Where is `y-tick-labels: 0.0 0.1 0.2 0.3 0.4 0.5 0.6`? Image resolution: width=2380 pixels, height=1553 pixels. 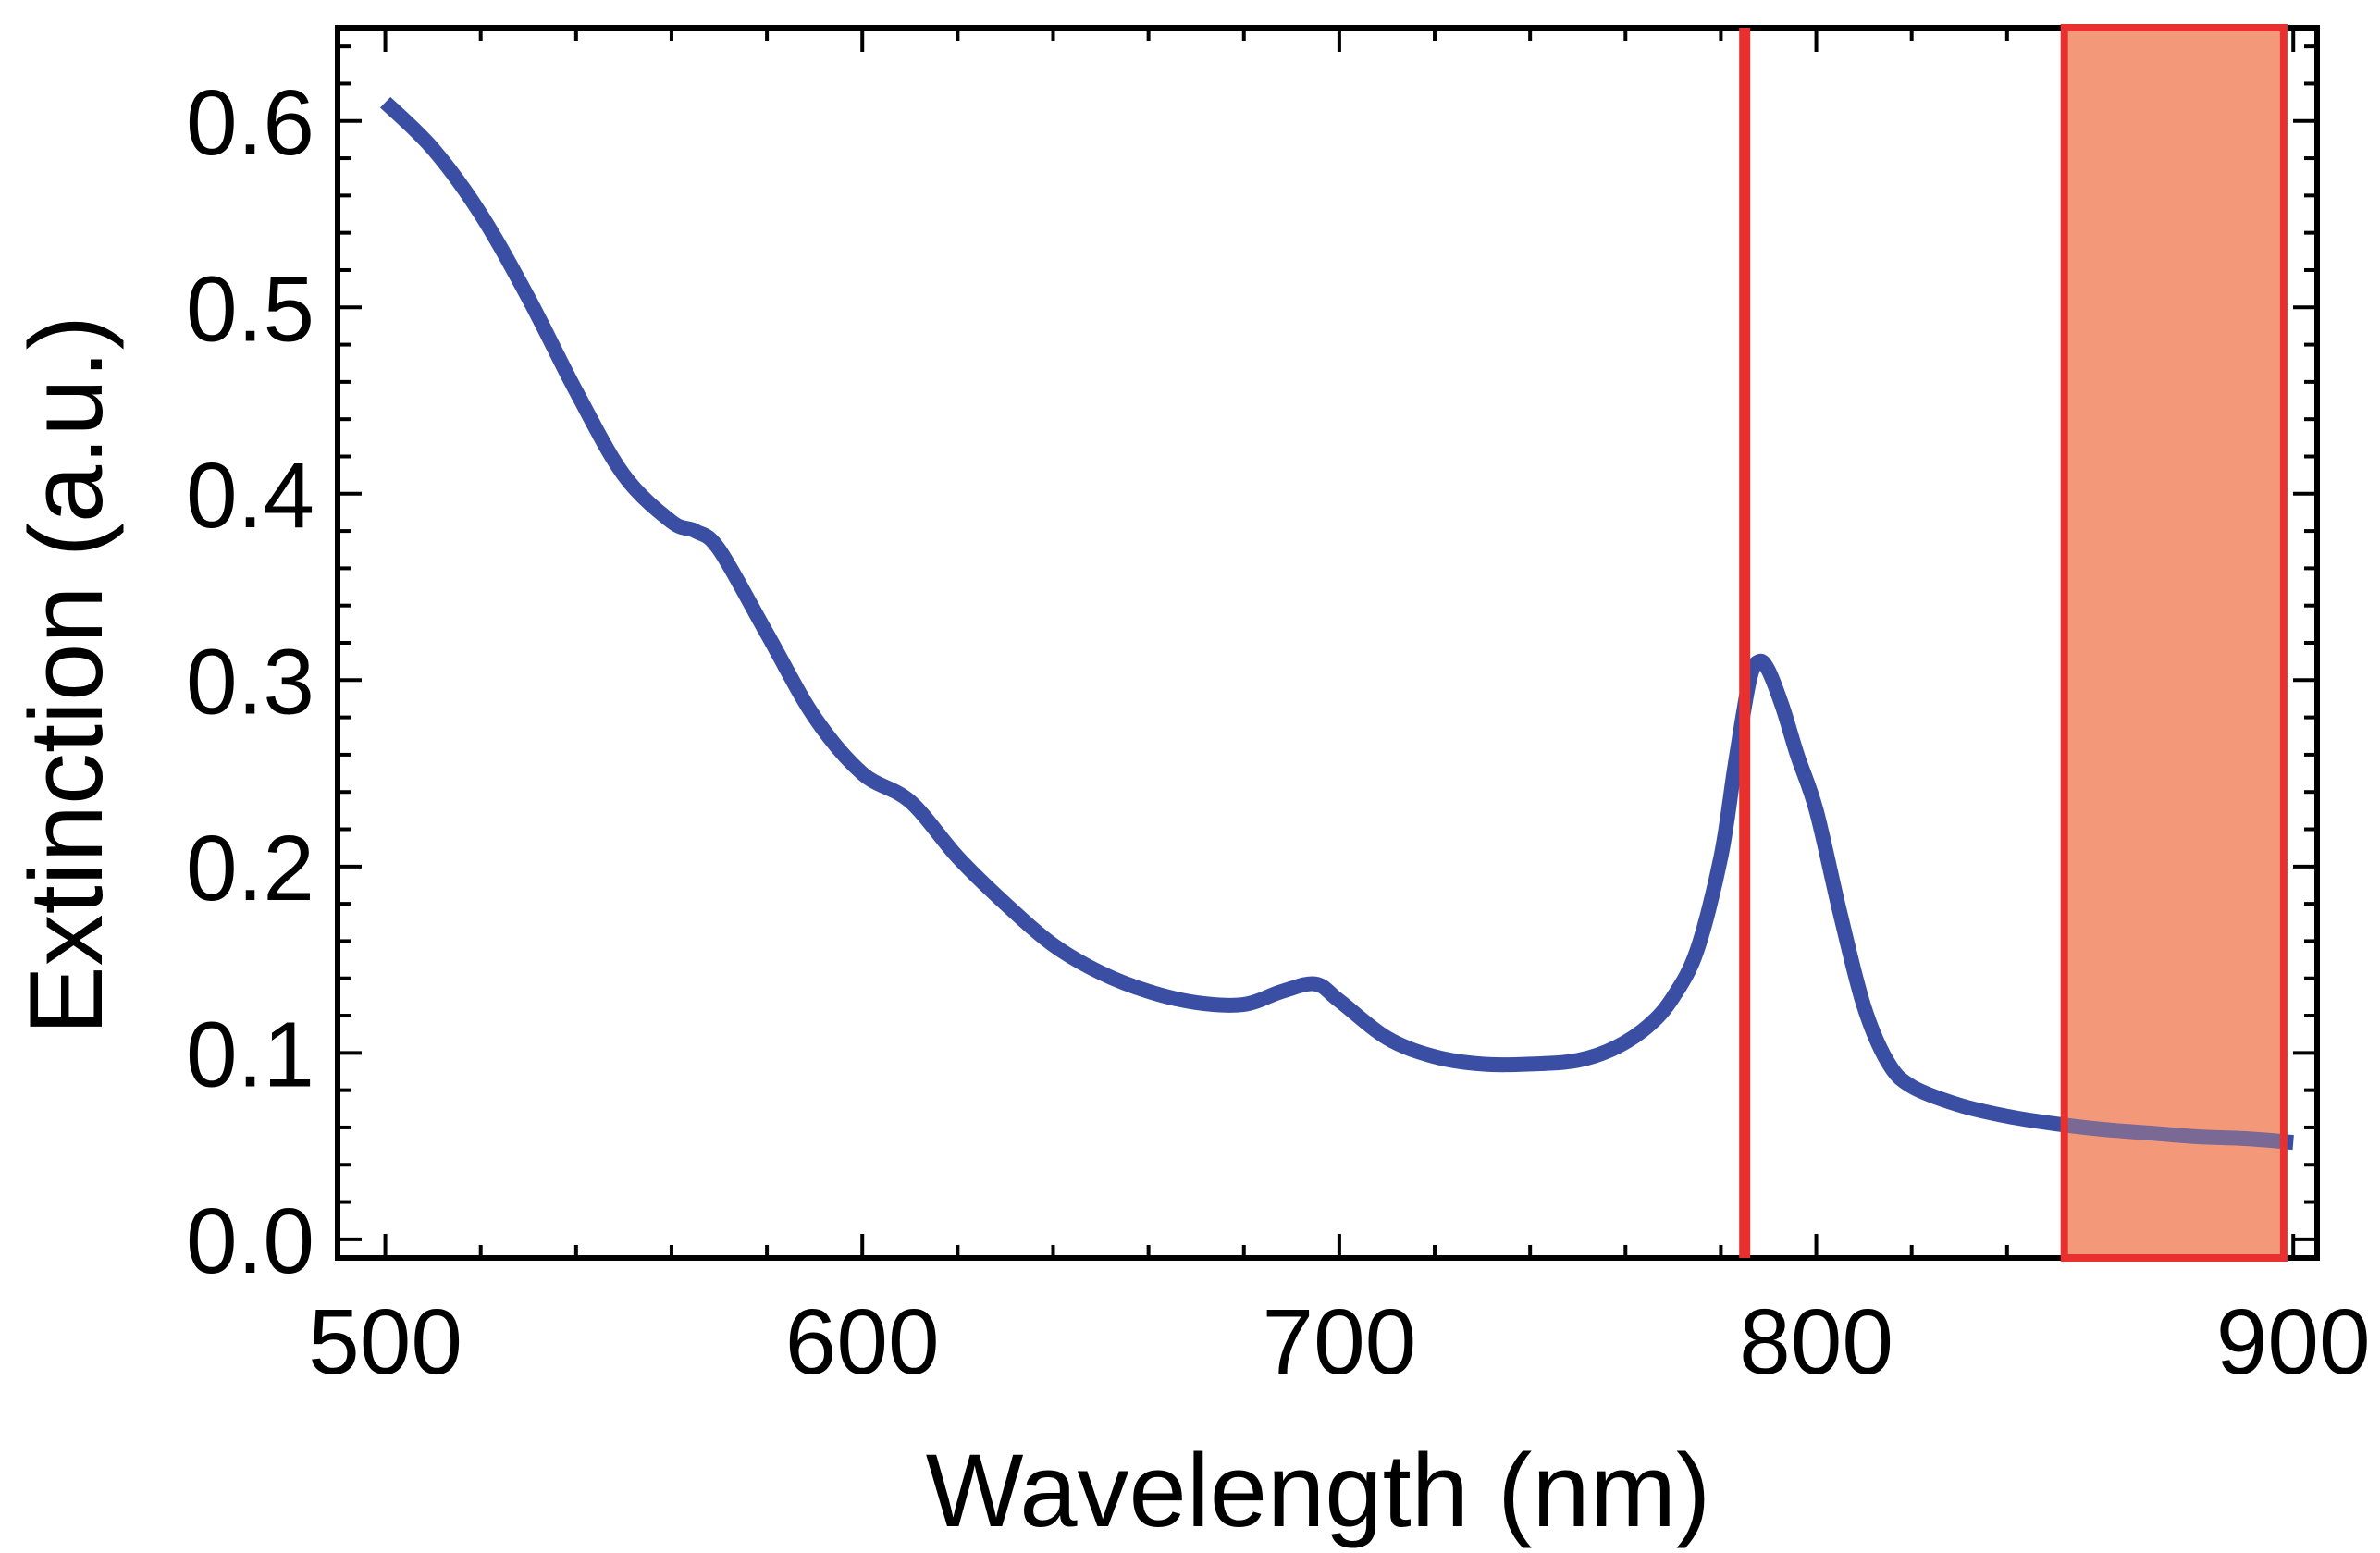
y-tick-labels: 0.0 0.1 0.2 0.3 0.4 0.5 0.6 is located at coordinates (250, 682).